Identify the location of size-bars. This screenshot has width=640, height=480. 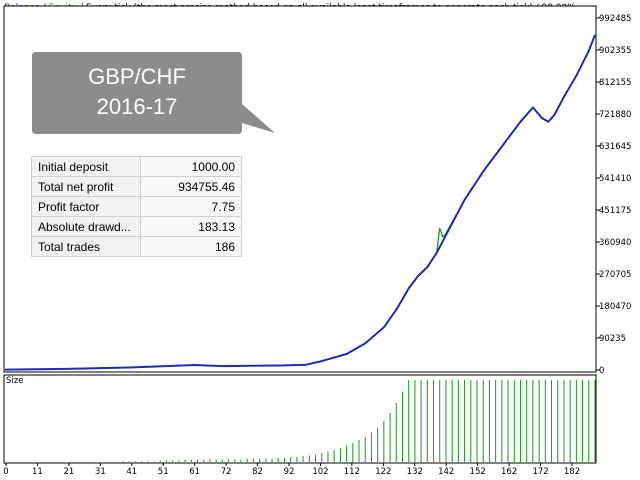
(359, 421).